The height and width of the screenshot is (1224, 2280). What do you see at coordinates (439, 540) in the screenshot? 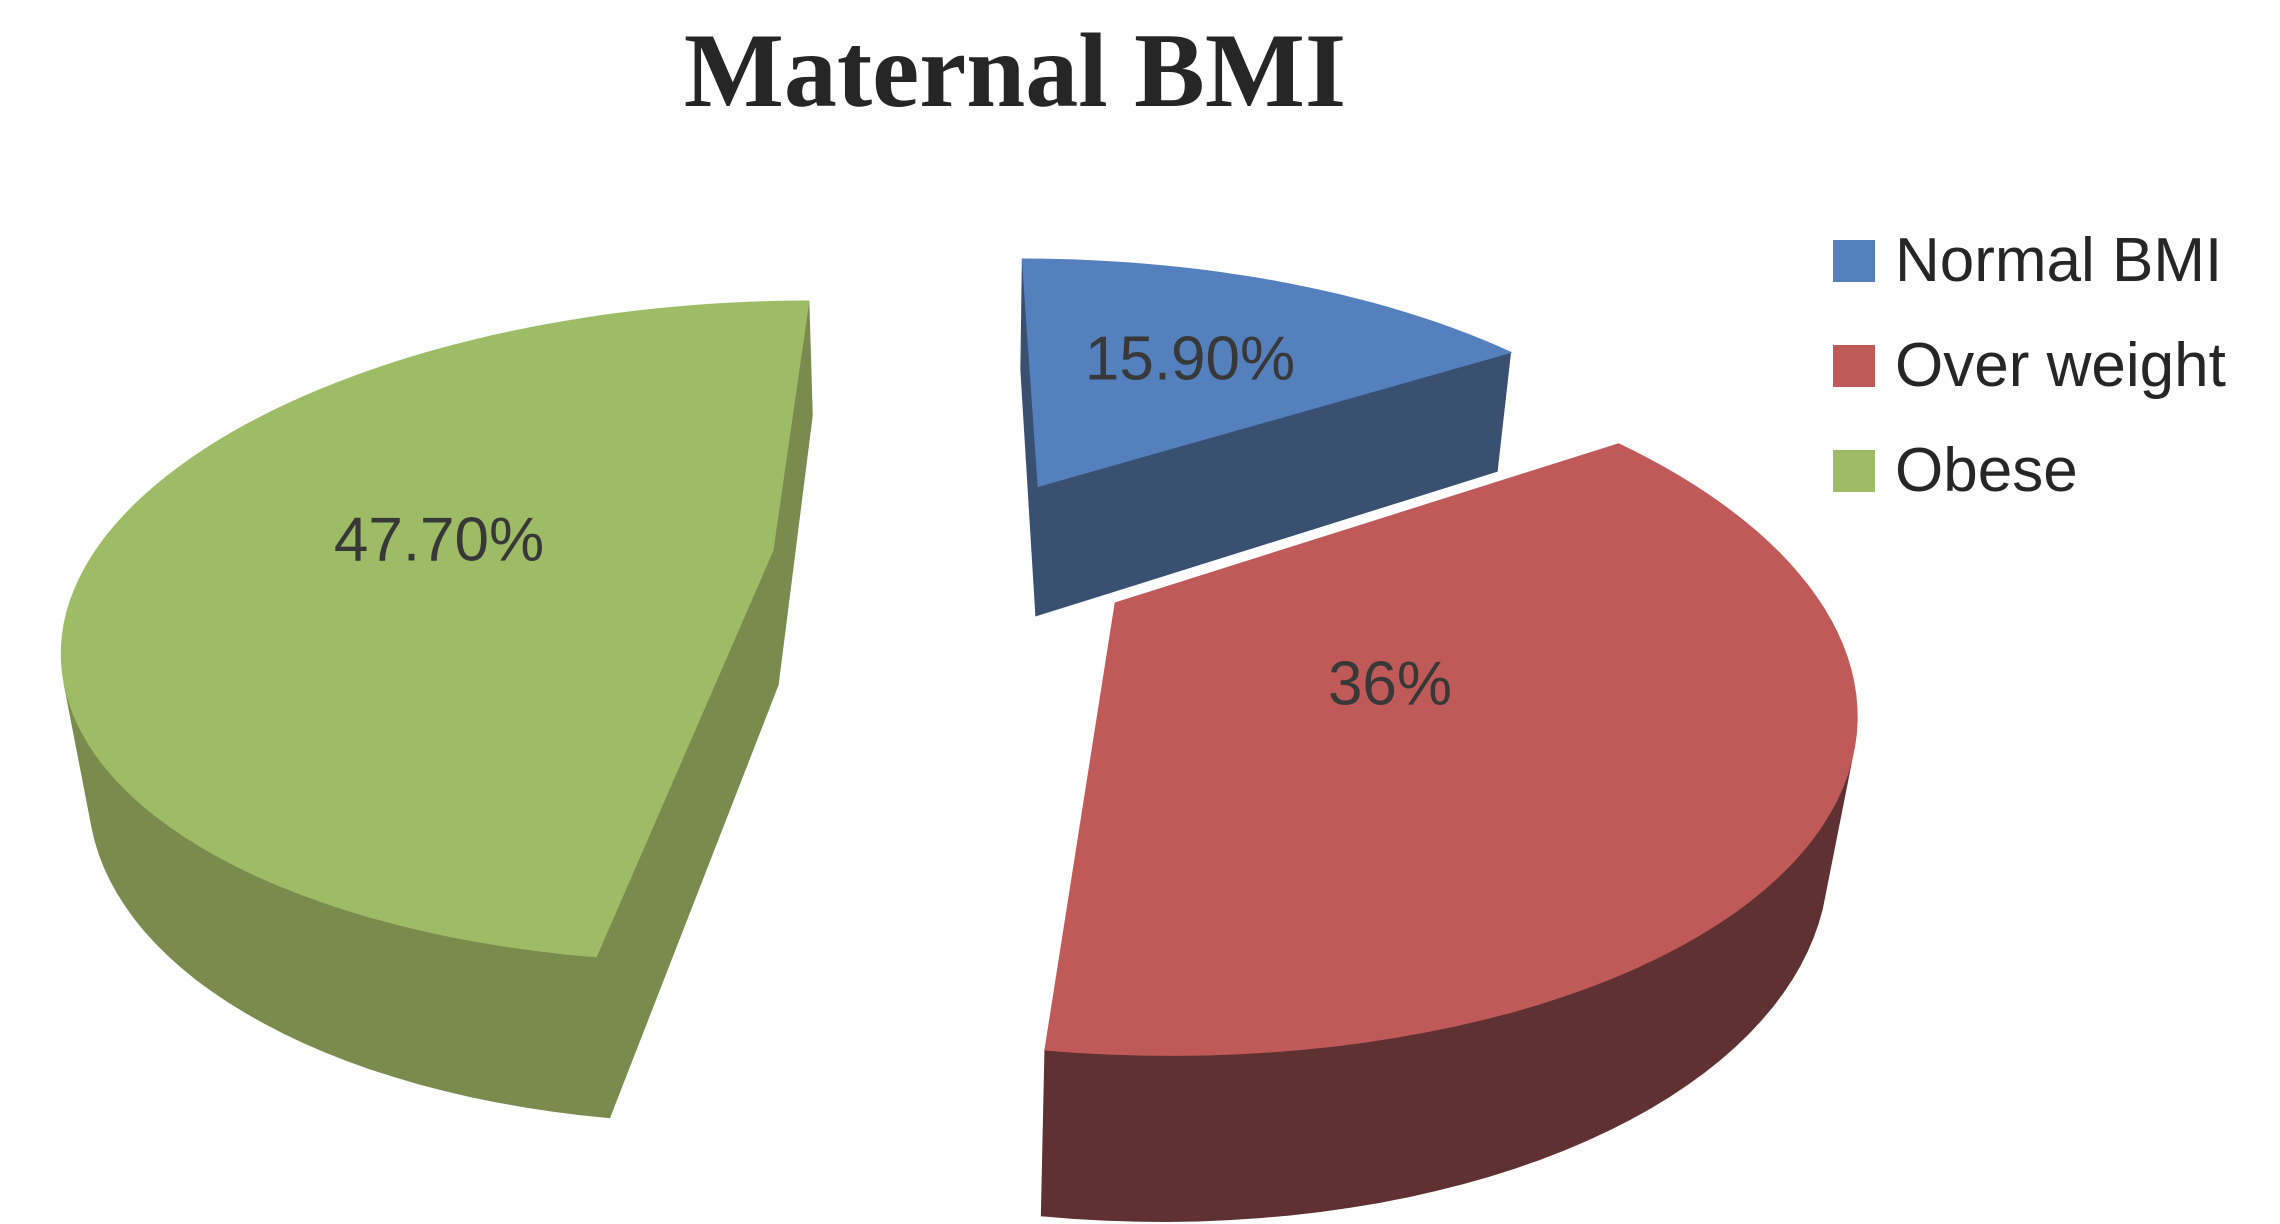
I see `slice-value-label-obese: 47.70%` at bounding box center [439, 540].